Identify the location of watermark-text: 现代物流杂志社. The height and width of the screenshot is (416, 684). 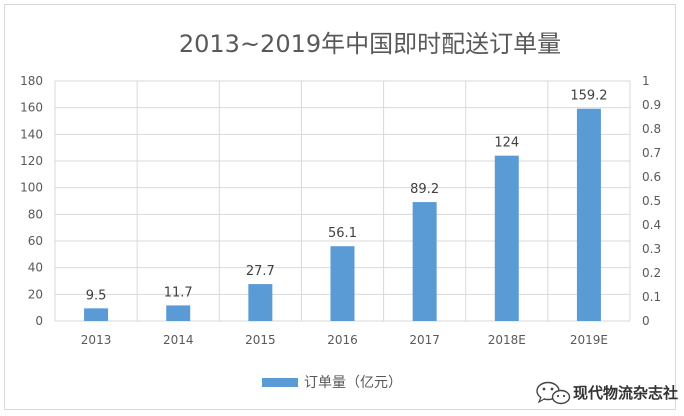
(625, 393).